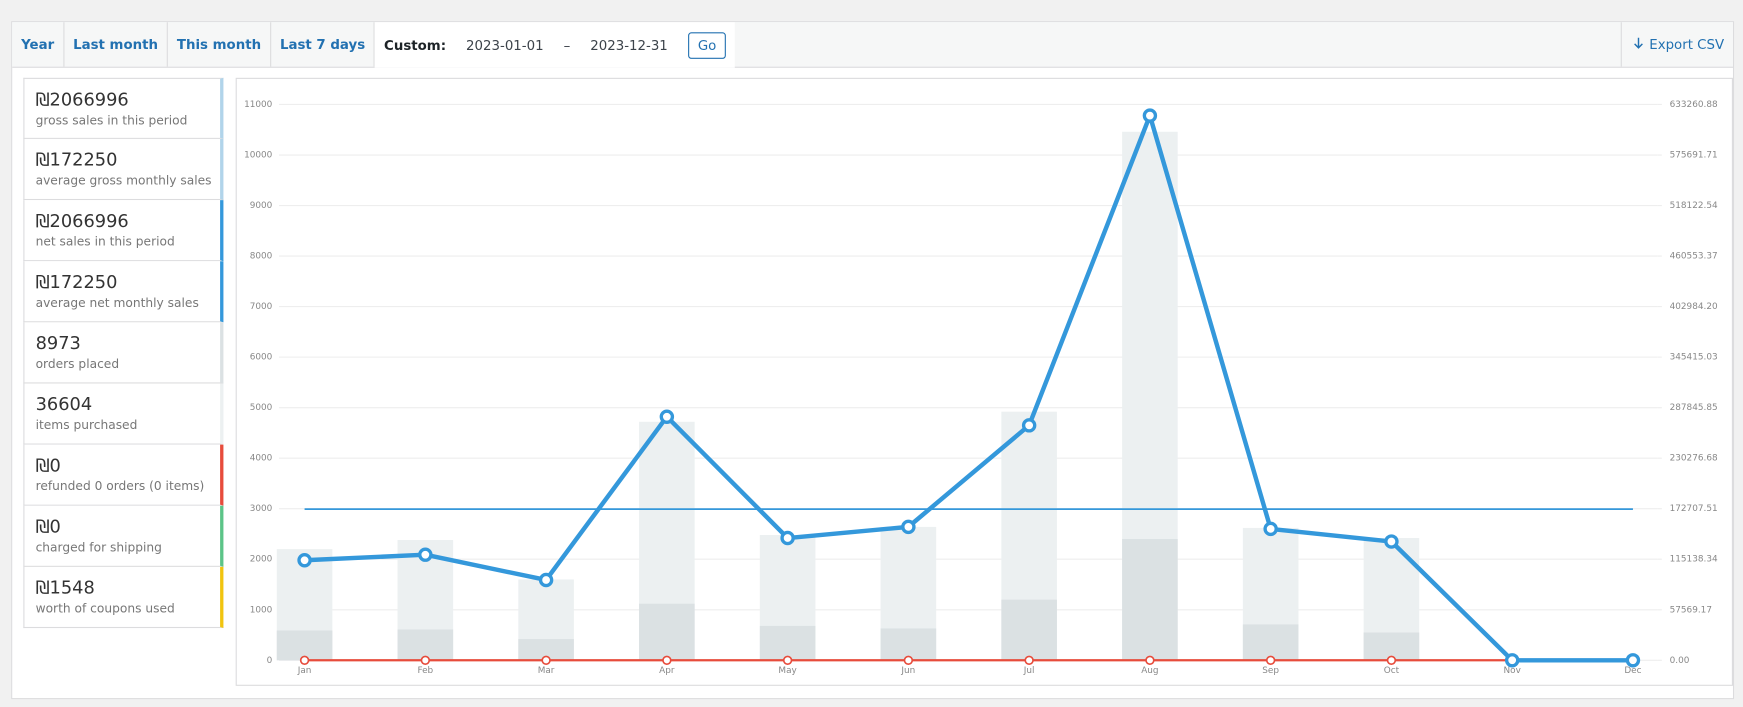 The height and width of the screenshot is (707, 1743). What do you see at coordinates (1694, 105) in the screenshot?
I see `y2-tick-label: 633260.88` at bounding box center [1694, 105].